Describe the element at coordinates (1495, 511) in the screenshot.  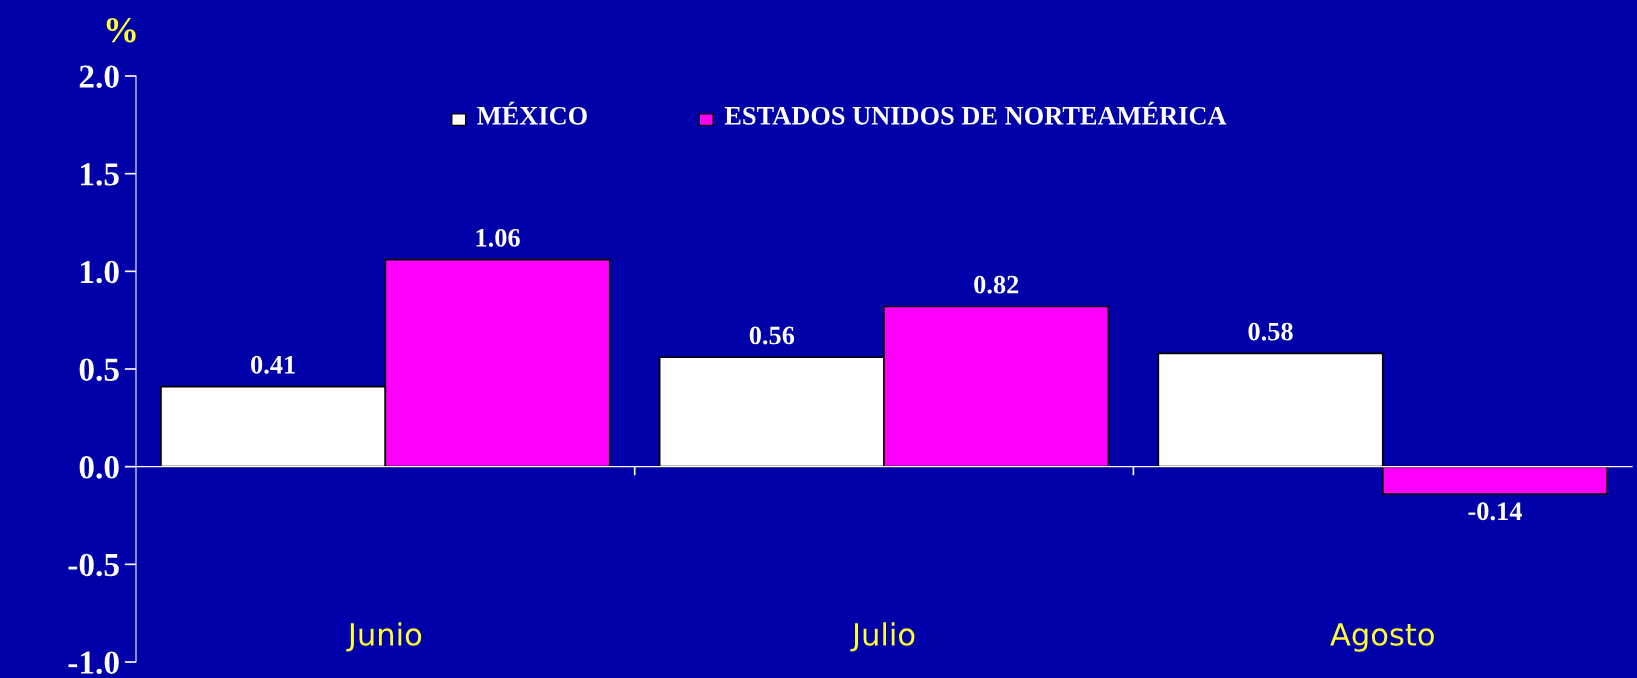
I see `data-label: -0.14` at that location.